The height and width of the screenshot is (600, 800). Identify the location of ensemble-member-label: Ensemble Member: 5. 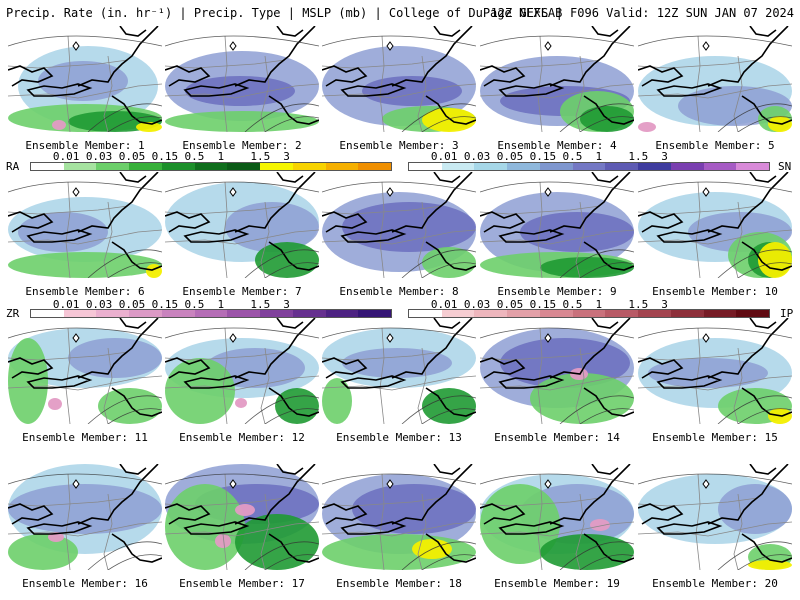
(715, 145).